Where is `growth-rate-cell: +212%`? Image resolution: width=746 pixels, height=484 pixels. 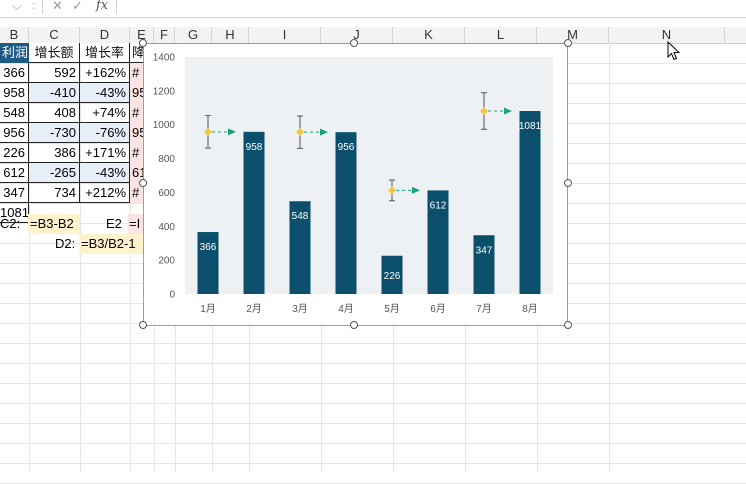 growth-rate-cell: +212% is located at coordinates (105, 193).